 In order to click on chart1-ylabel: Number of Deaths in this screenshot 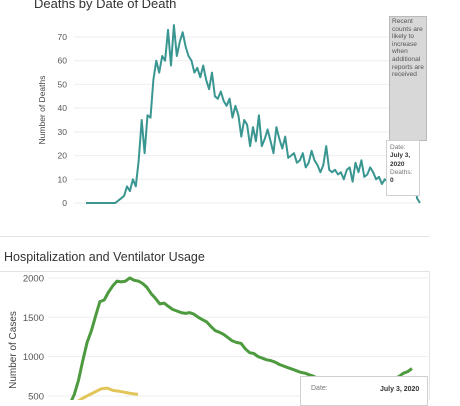, I will do `click(42, 110)`.